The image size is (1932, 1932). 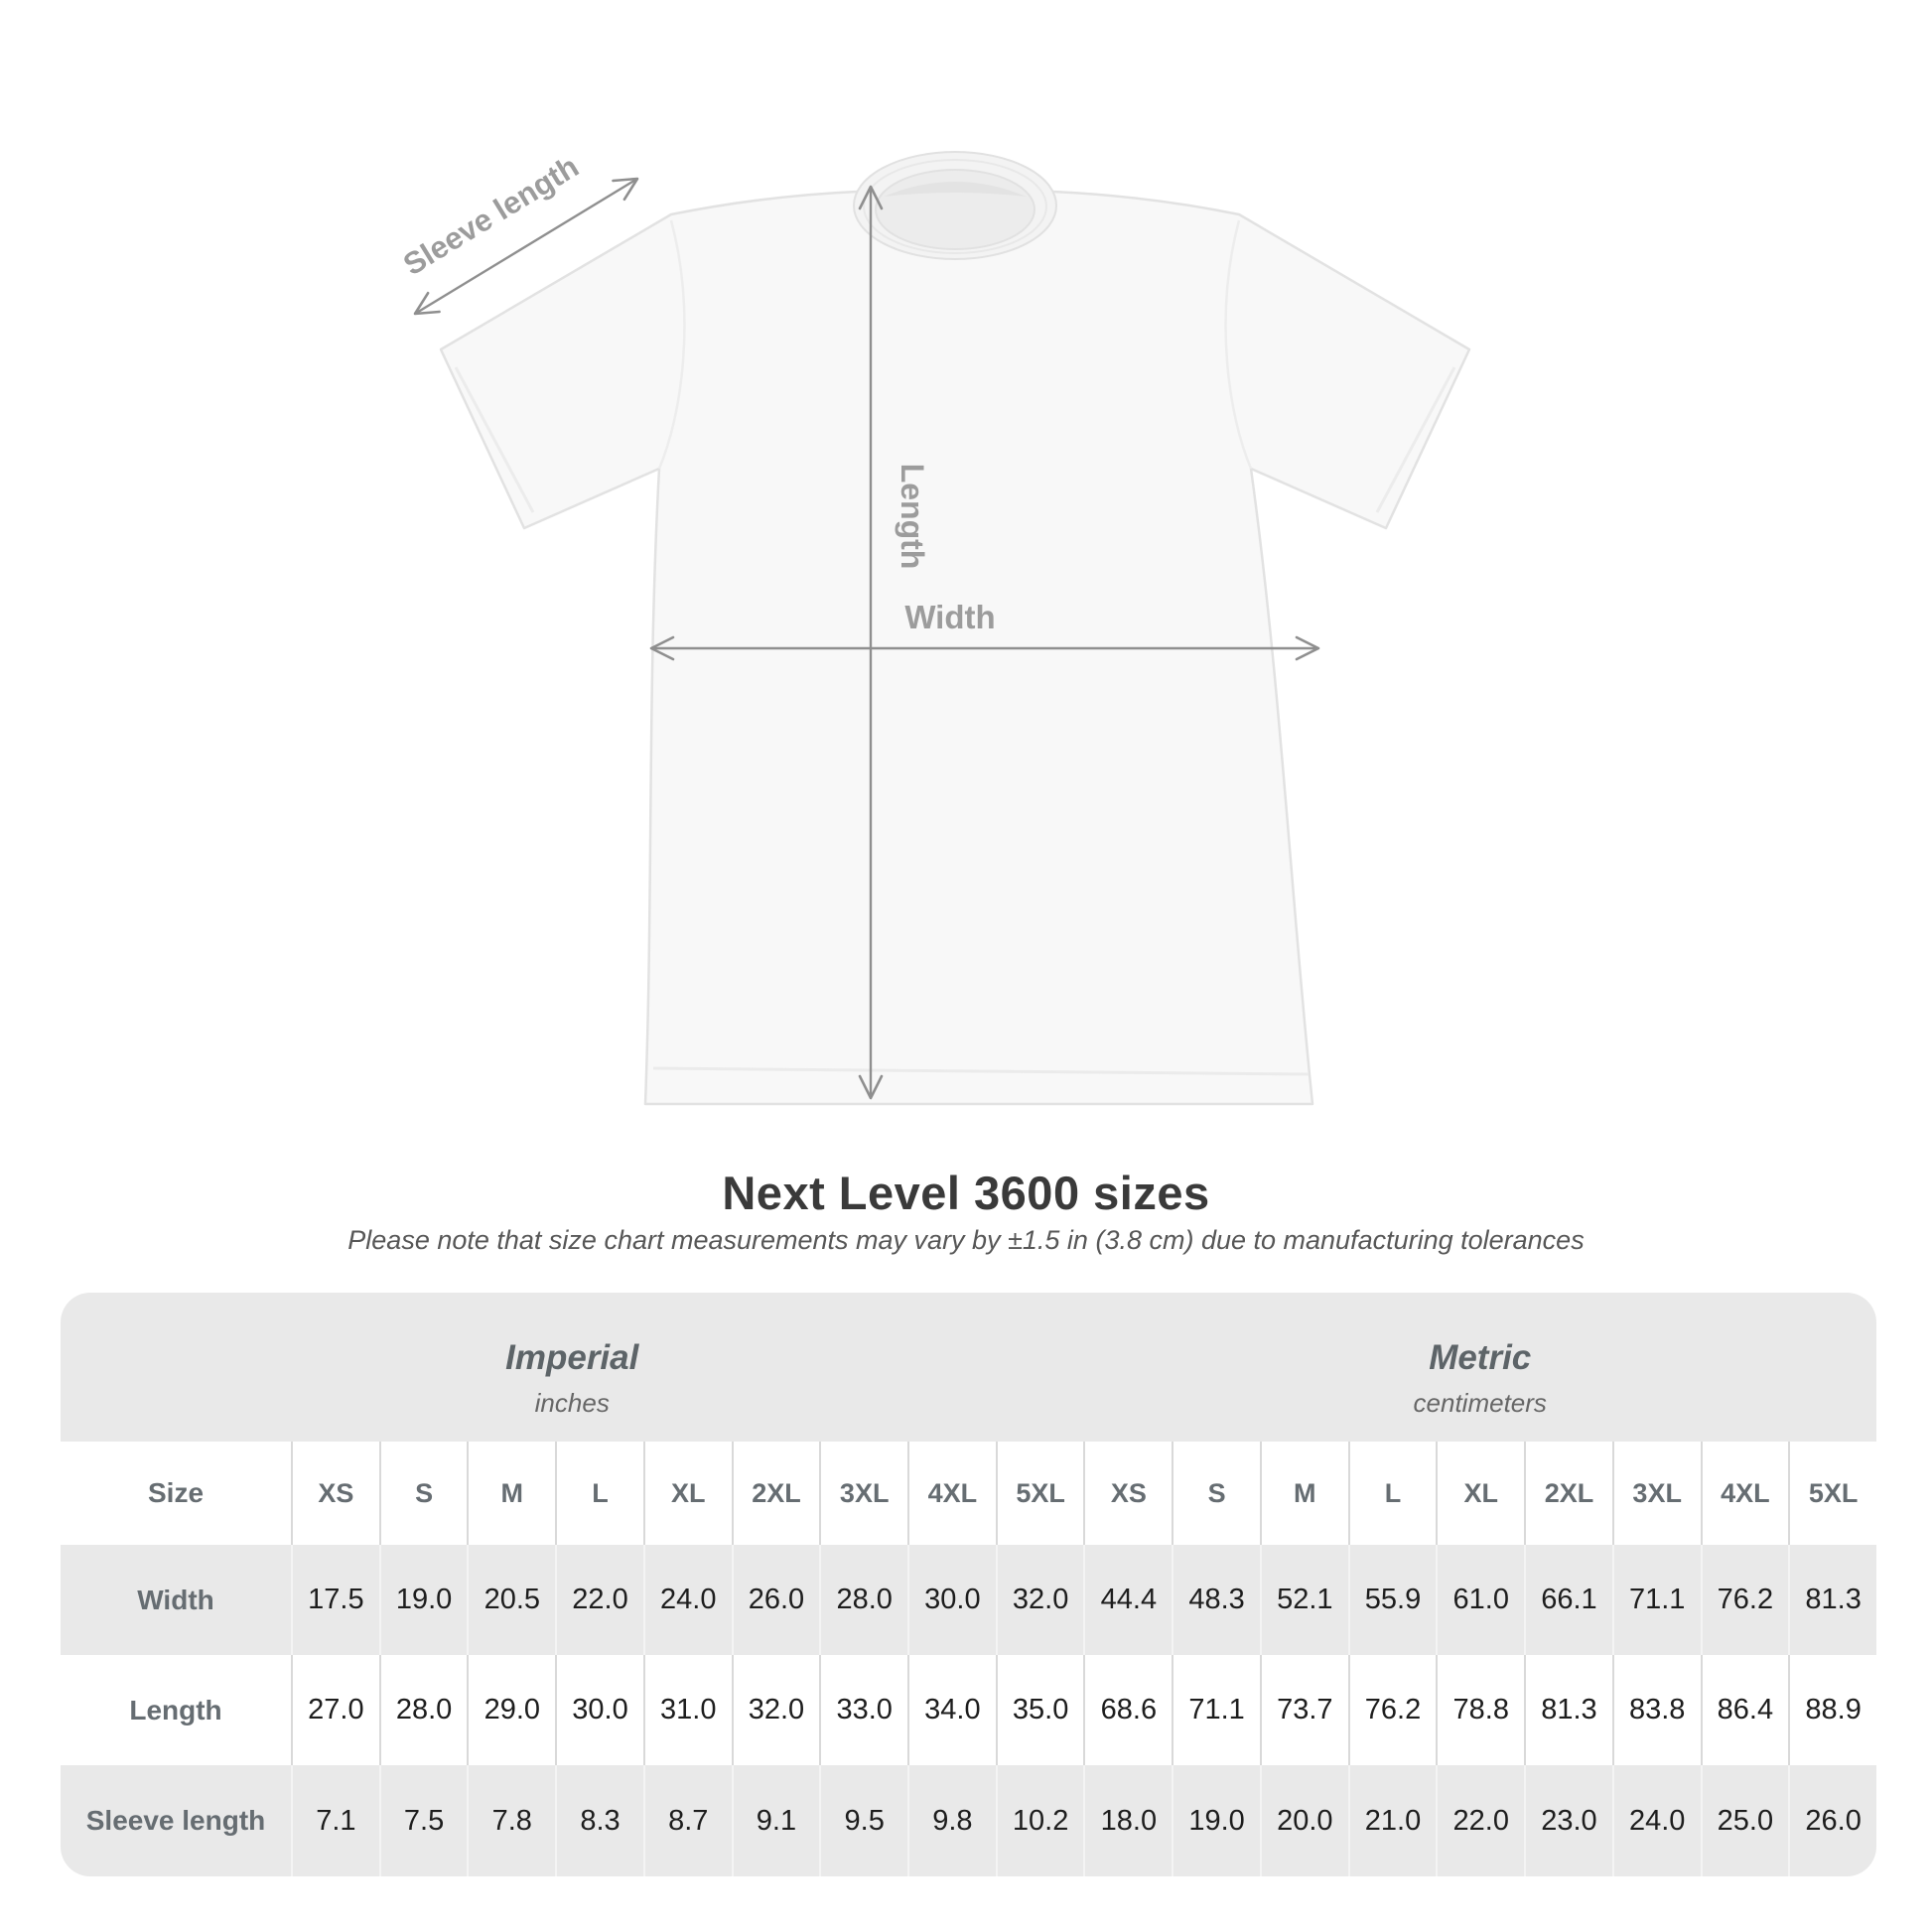 What do you see at coordinates (1303, 1820) in the screenshot?
I see `cell-value: 20.0` at bounding box center [1303, 1820].